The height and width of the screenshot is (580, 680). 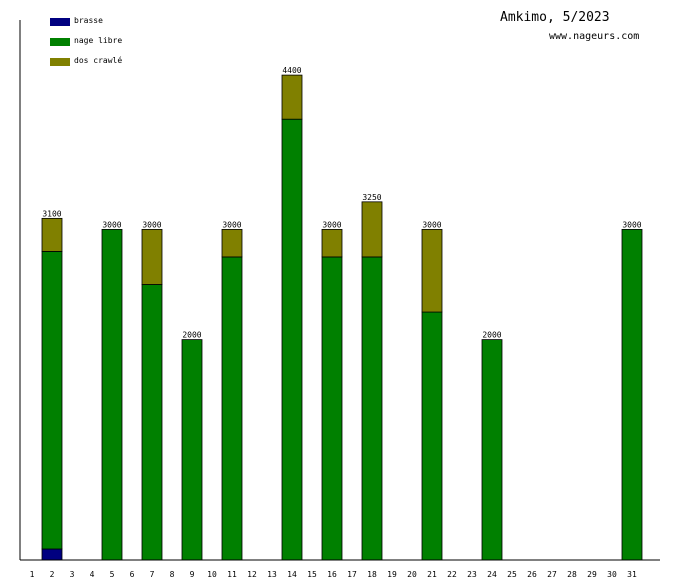 What do you see at coordinates (112, 574) in the screenshot?
I see `x-tick-label: 5` at bounding box center [112, 574].